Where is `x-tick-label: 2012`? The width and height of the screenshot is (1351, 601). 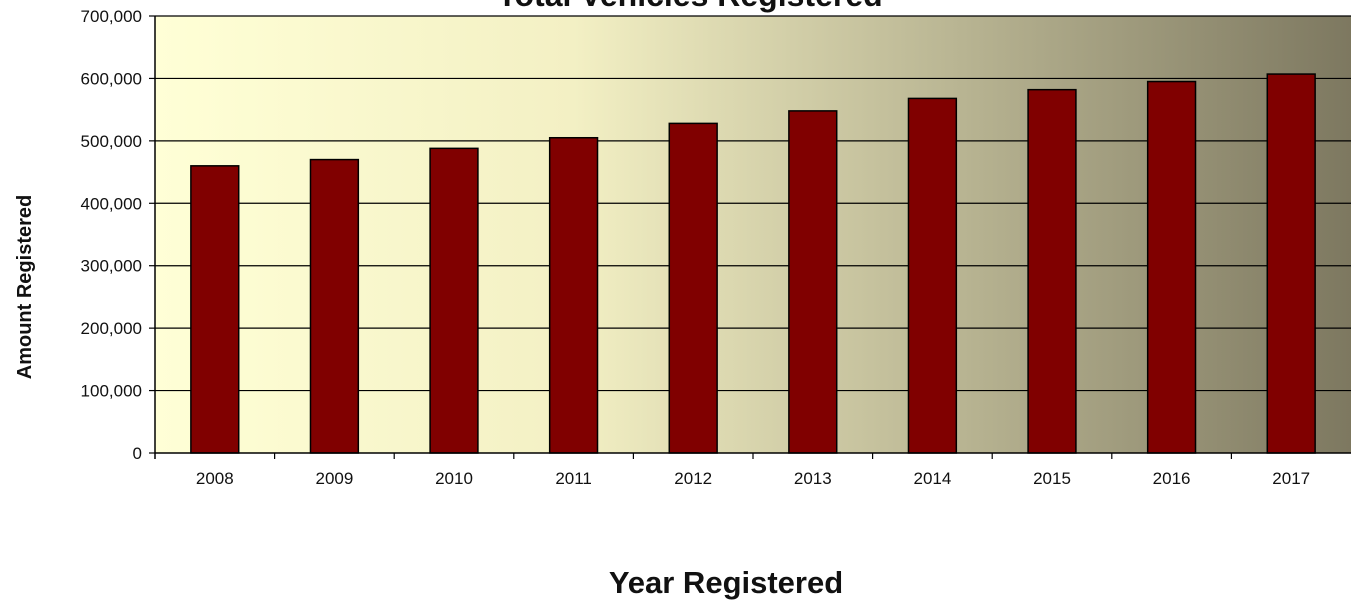 x-tick-label: 2012 is located at coordinates (693, 478).